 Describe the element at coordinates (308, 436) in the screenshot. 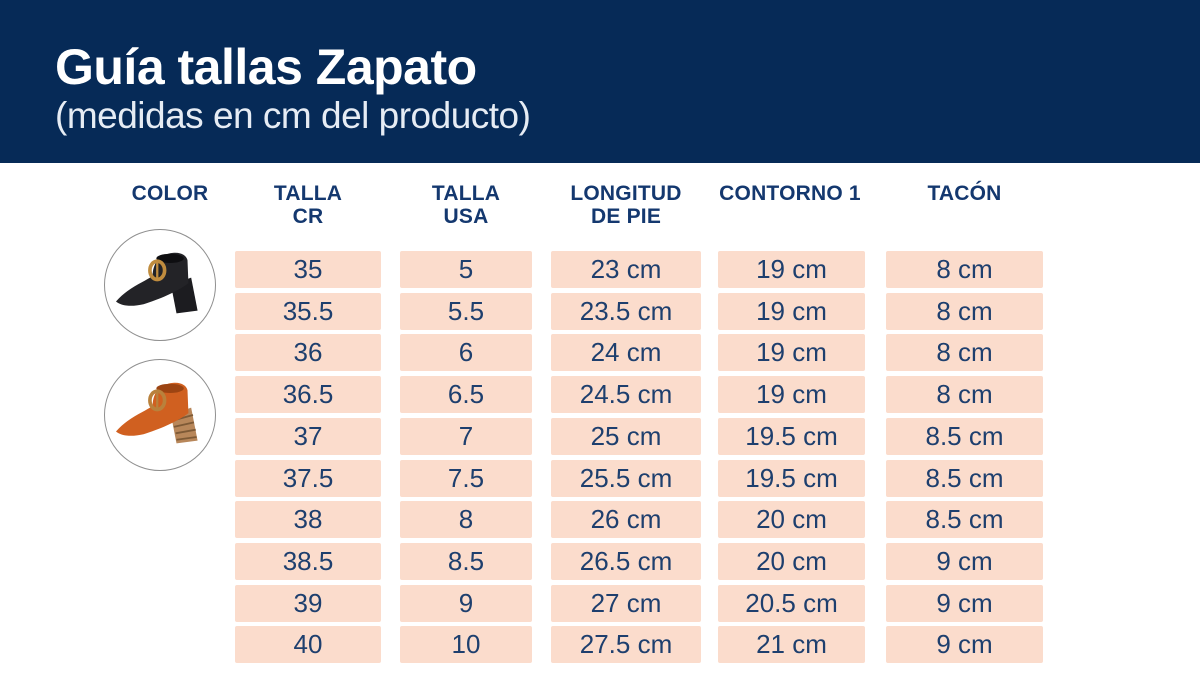

I see `table-cell: 37` at that location.